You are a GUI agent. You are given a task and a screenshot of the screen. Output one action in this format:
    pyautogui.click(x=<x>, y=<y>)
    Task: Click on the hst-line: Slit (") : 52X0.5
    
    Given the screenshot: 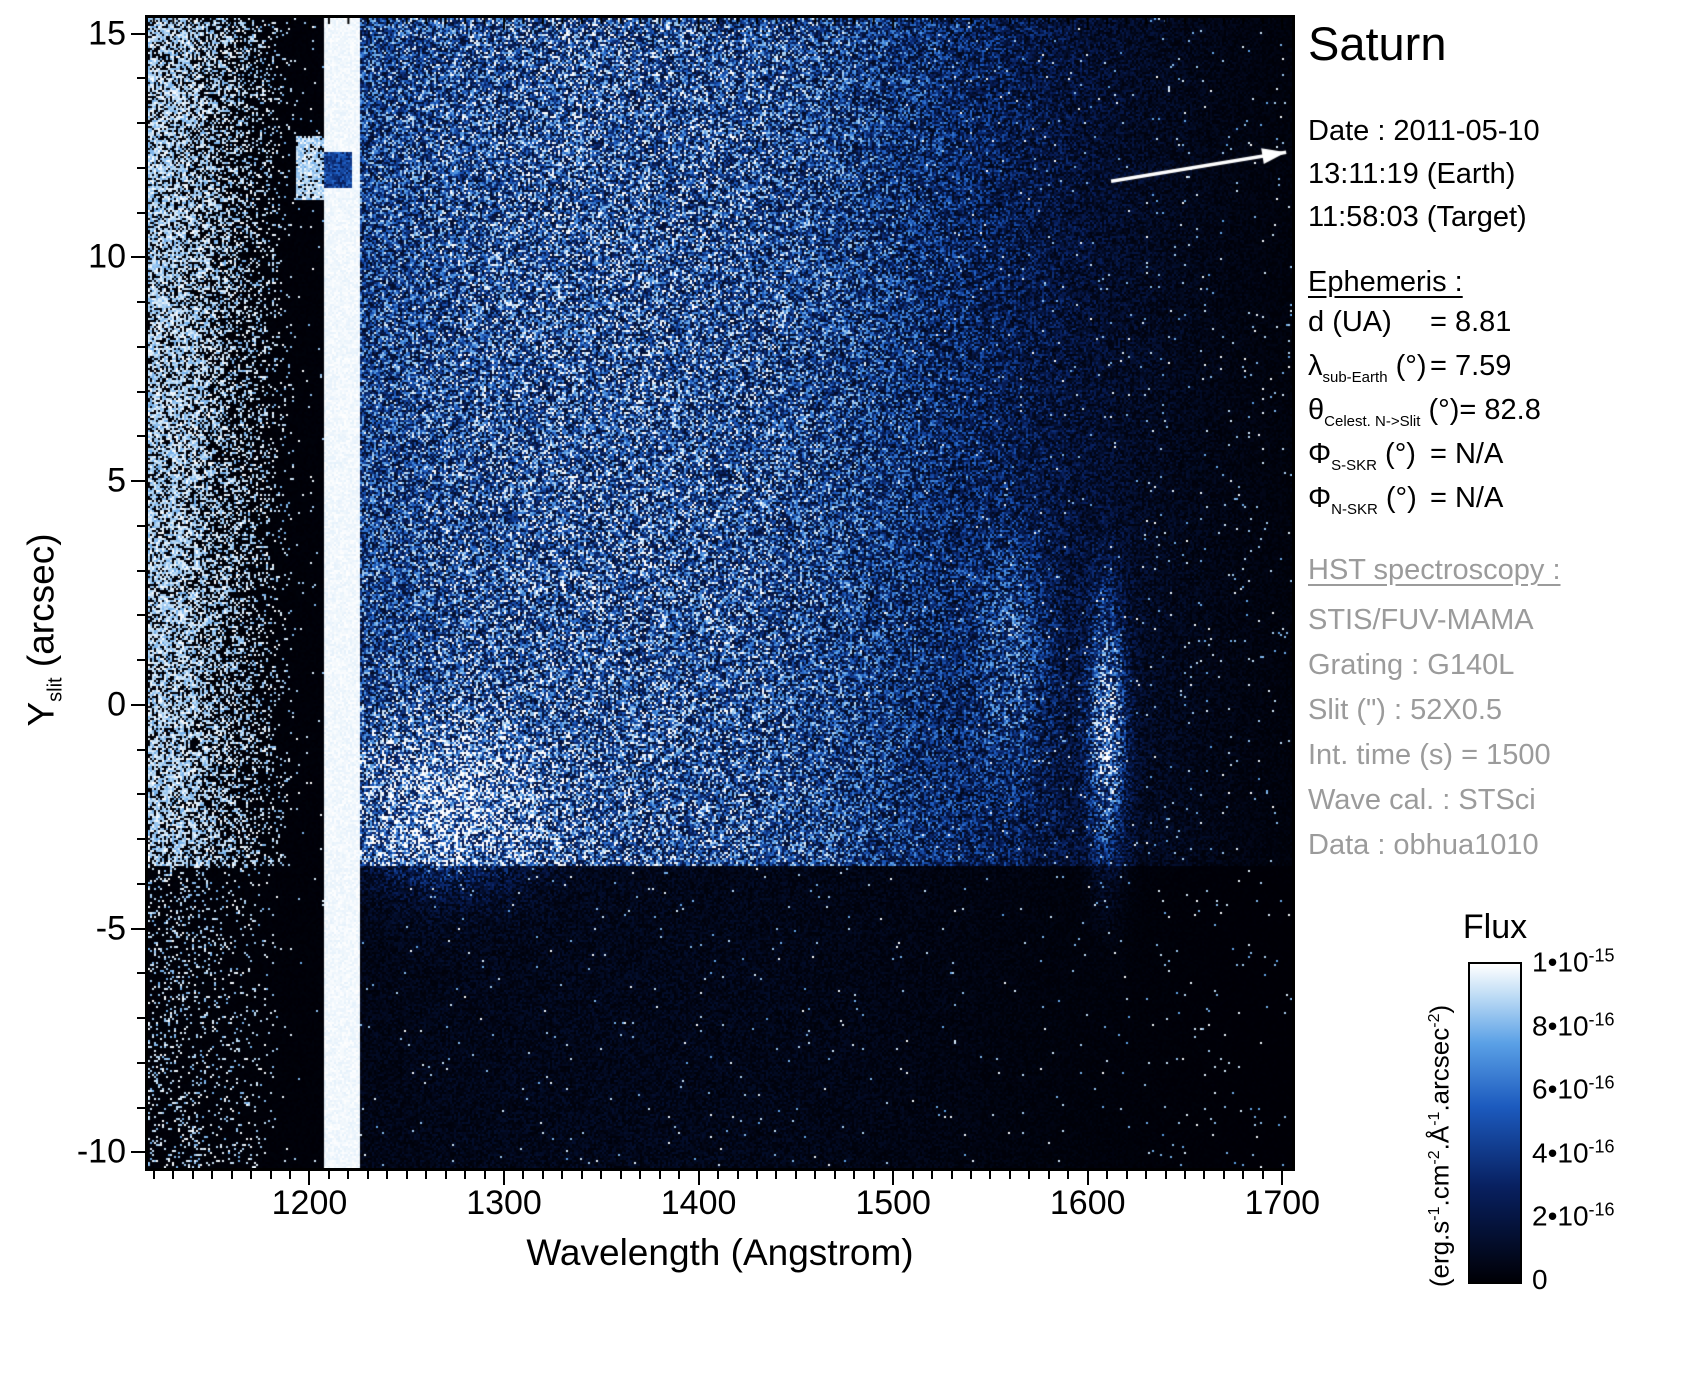 What is the action you would take?
    pyautogui.click(x=1405, y=710)
    